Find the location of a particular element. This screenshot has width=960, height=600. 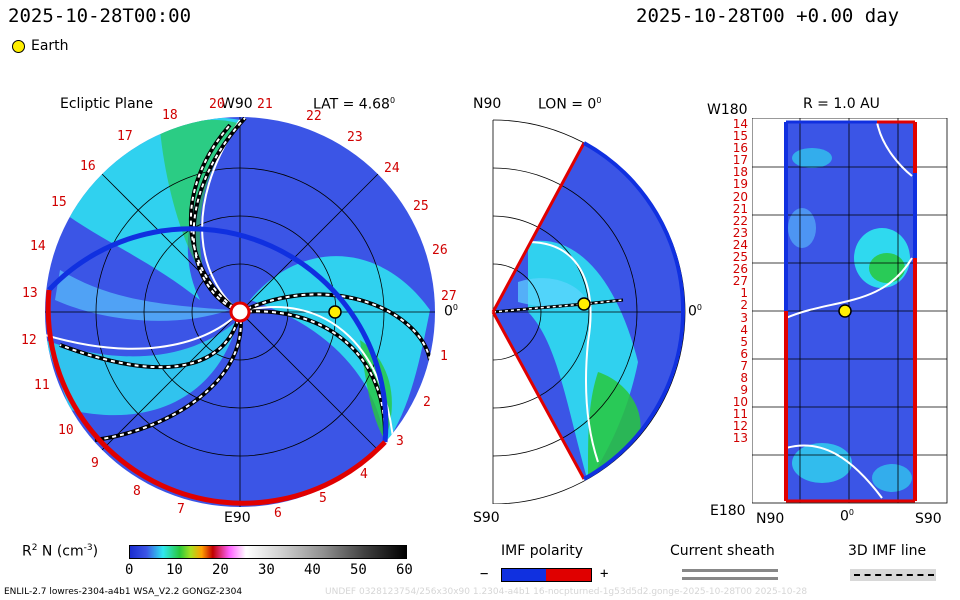

carrington-y-tick: 13 is located at coordinates (740, 438).